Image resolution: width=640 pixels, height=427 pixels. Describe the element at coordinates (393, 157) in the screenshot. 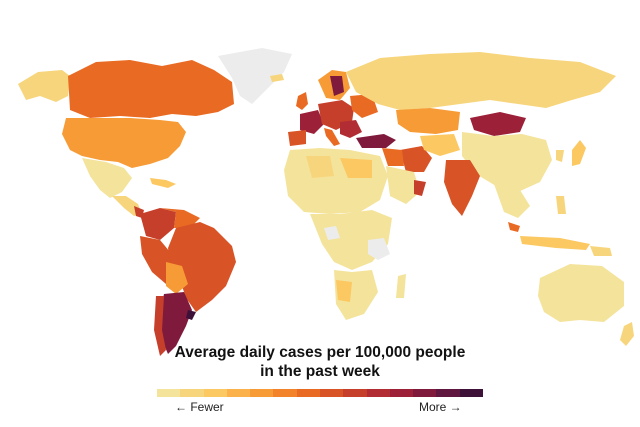

I see `region-iraq-syria` at that location.